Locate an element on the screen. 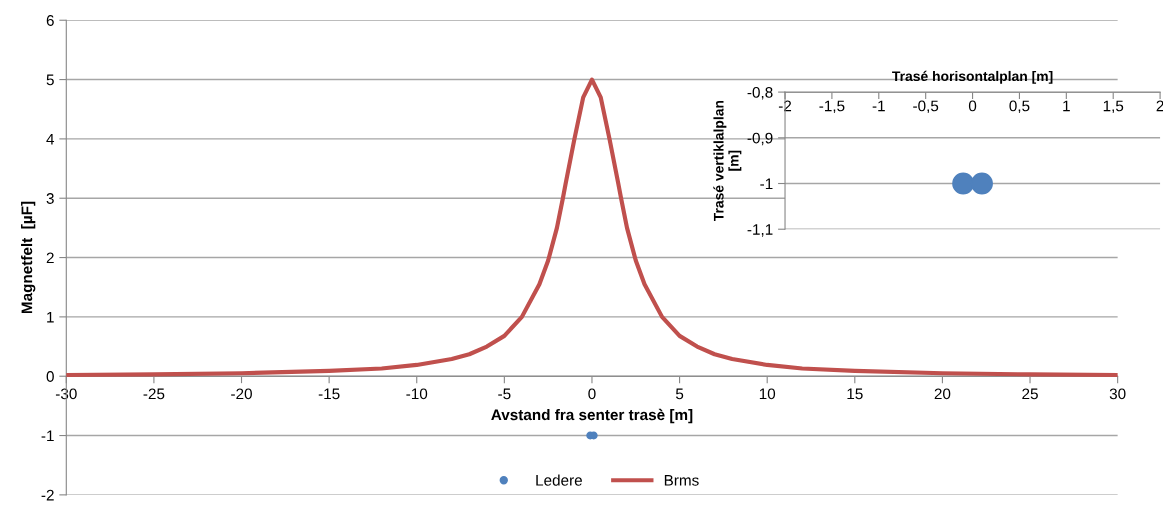 This screenshot has height=506, width=1163. x-tick-label: 25 is located at coordinates (1030, 394).